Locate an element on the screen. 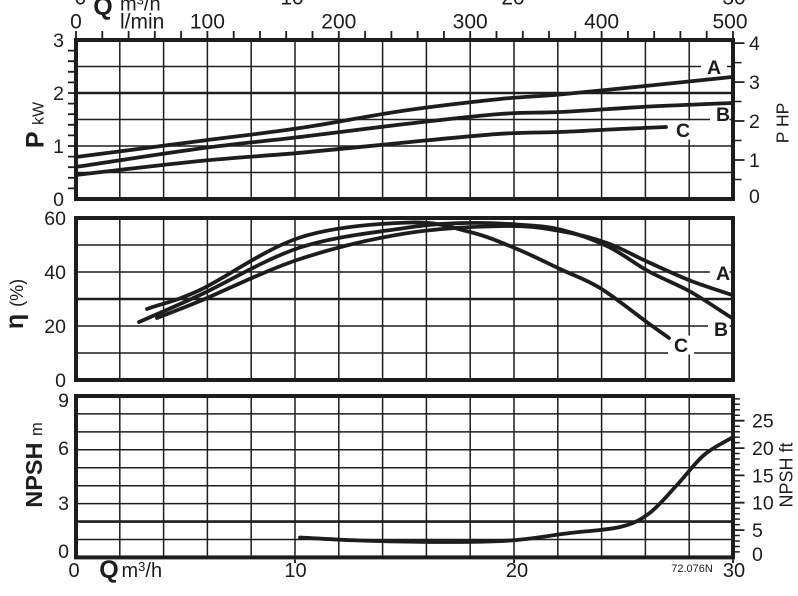  svg-text: 40 is located at coordinates (55, 273).